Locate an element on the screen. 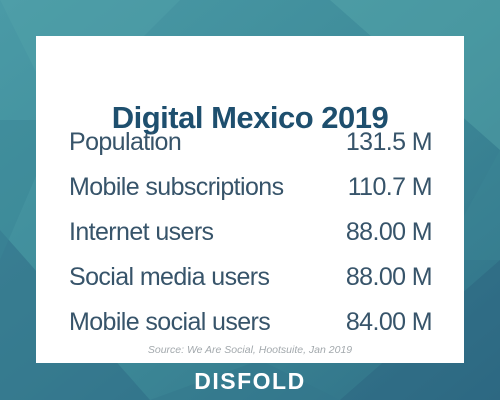 The image size is (500, 400). card-title: Digital Mexico 2019 is located at coordinates (250, 117).